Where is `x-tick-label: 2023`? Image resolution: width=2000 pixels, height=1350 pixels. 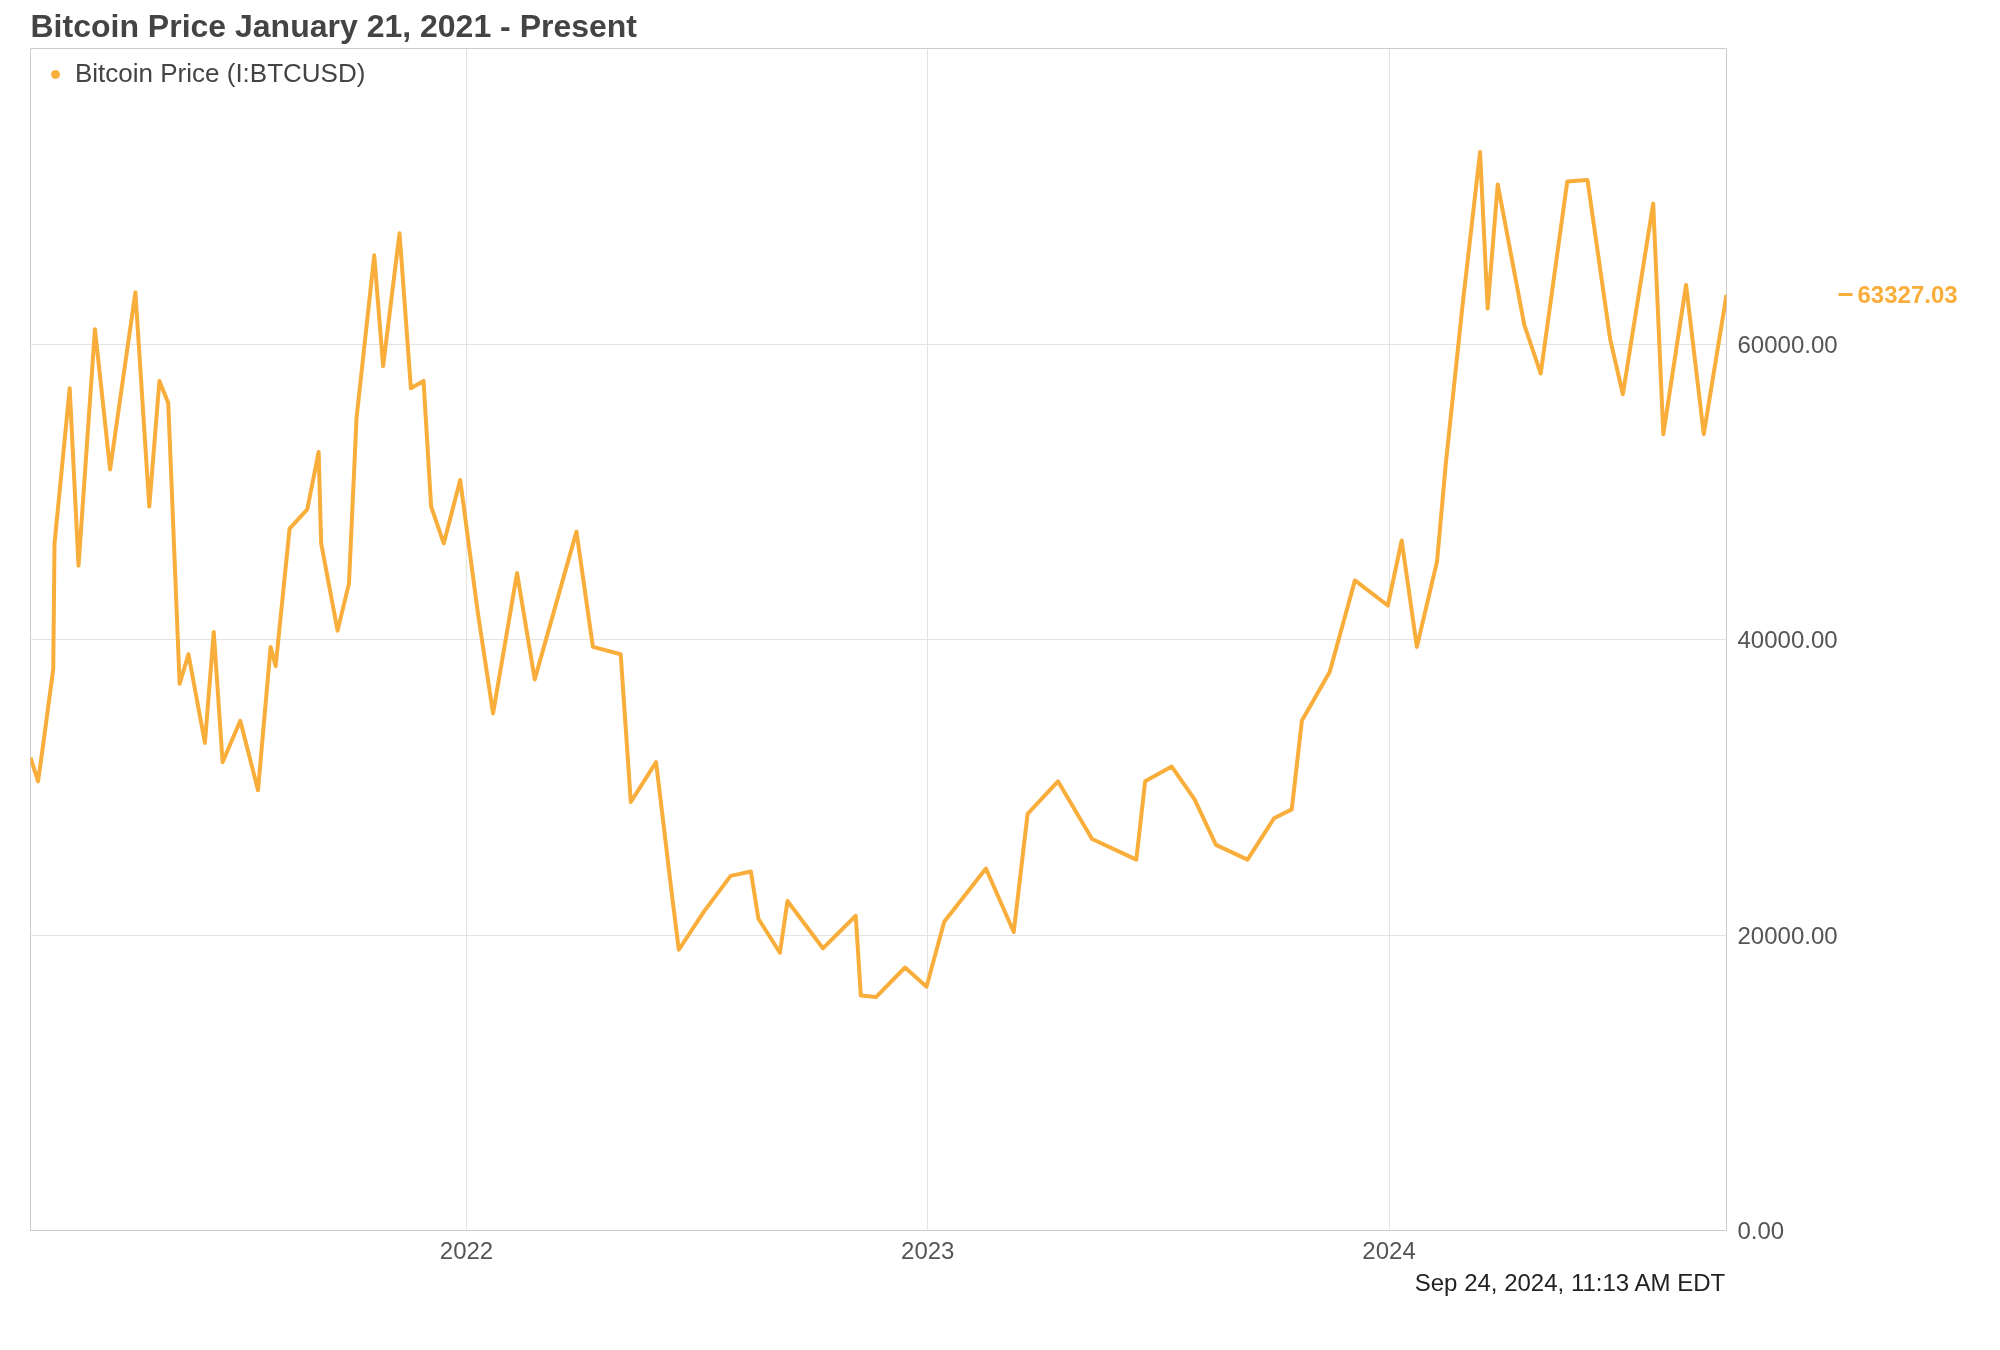 x-tick-label: 2023 is located at coordinates (928, 1250).